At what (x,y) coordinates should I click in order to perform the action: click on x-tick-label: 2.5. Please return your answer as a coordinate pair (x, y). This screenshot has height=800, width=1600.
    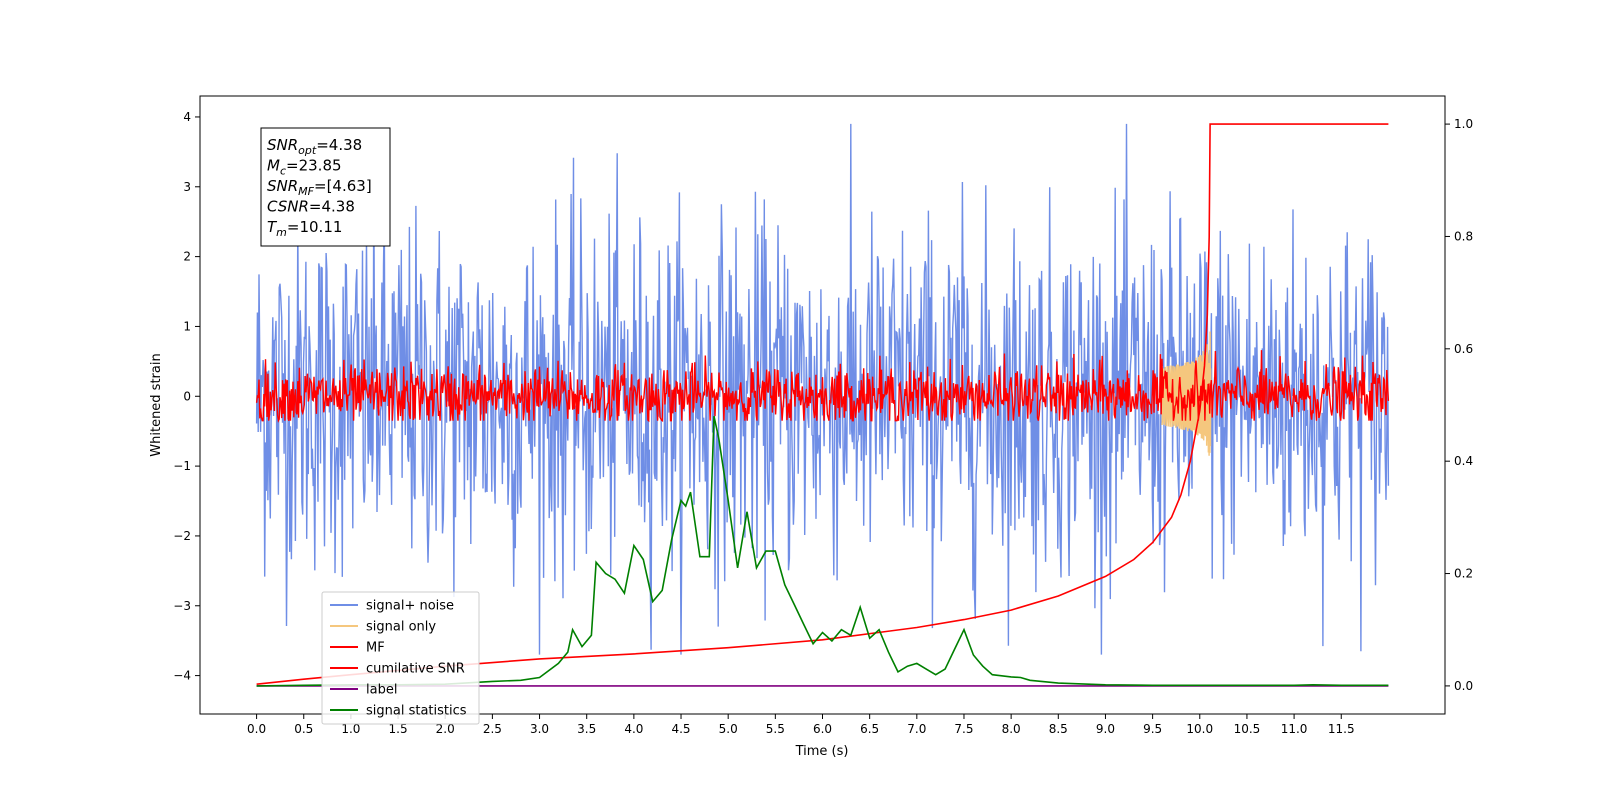
    Looking at the image, I should click on (492, 729).